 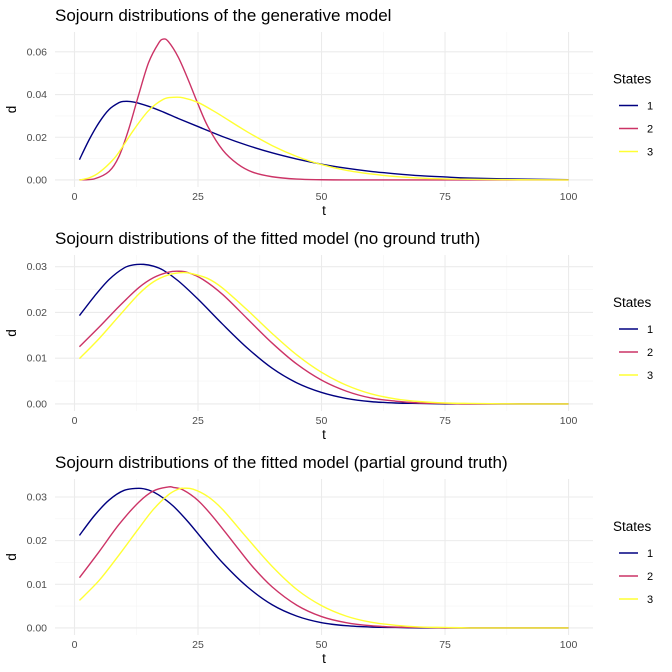 What do you see at coordinates (37, 95) in the screenshot?
I see `y-tick-label: 0.04` at bounding box center [37, 95].